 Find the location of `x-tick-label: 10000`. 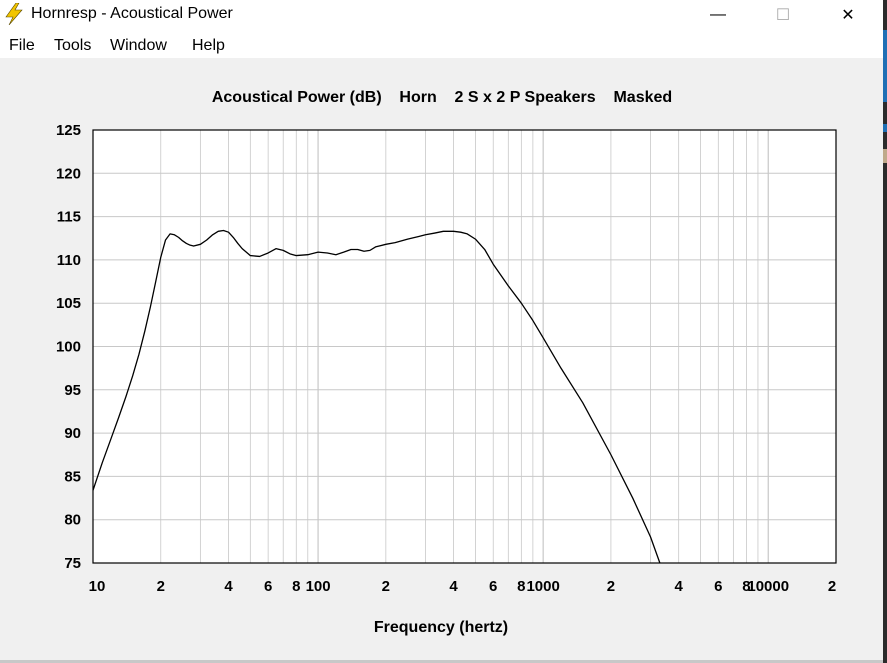

x-tick-label: 10000 is located at coordinates (768, 586).